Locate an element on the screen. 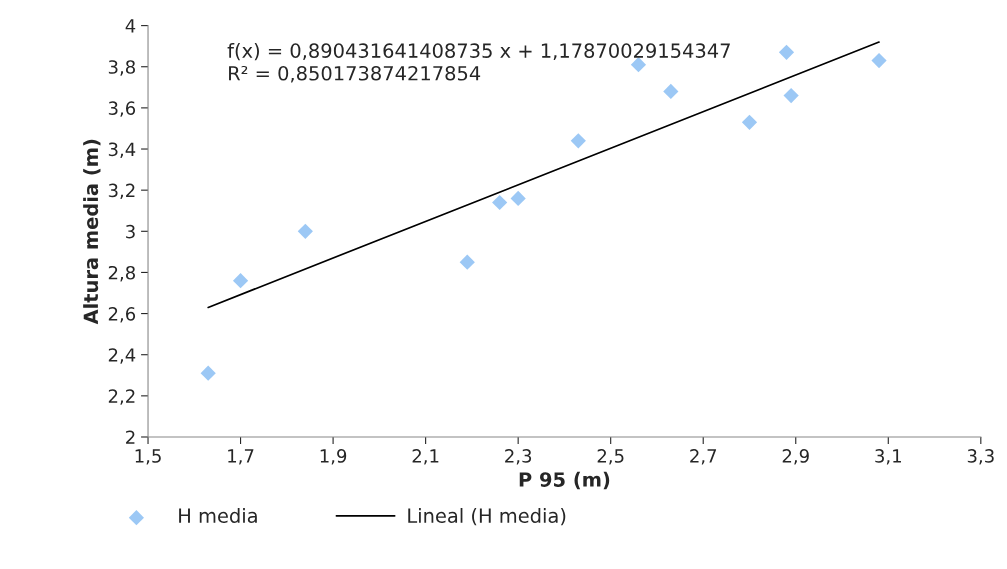  legend-label: H media is located at coordinates (218, 515).